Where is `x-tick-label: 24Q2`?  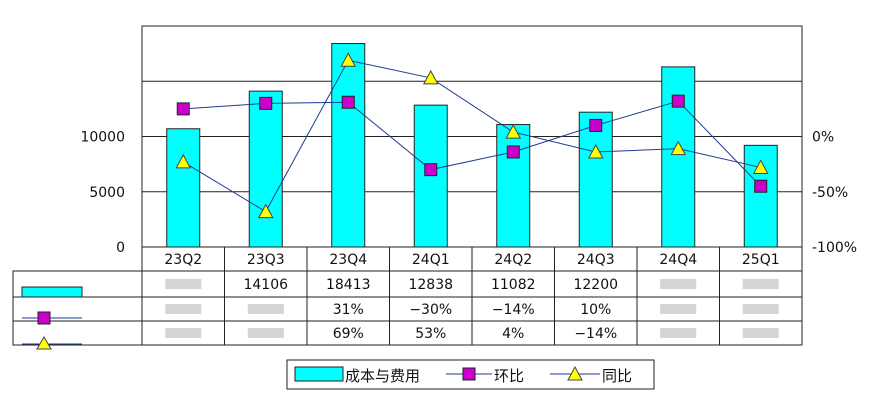 x-tick-label: 24Q2 is located at coordinates (513, 260).